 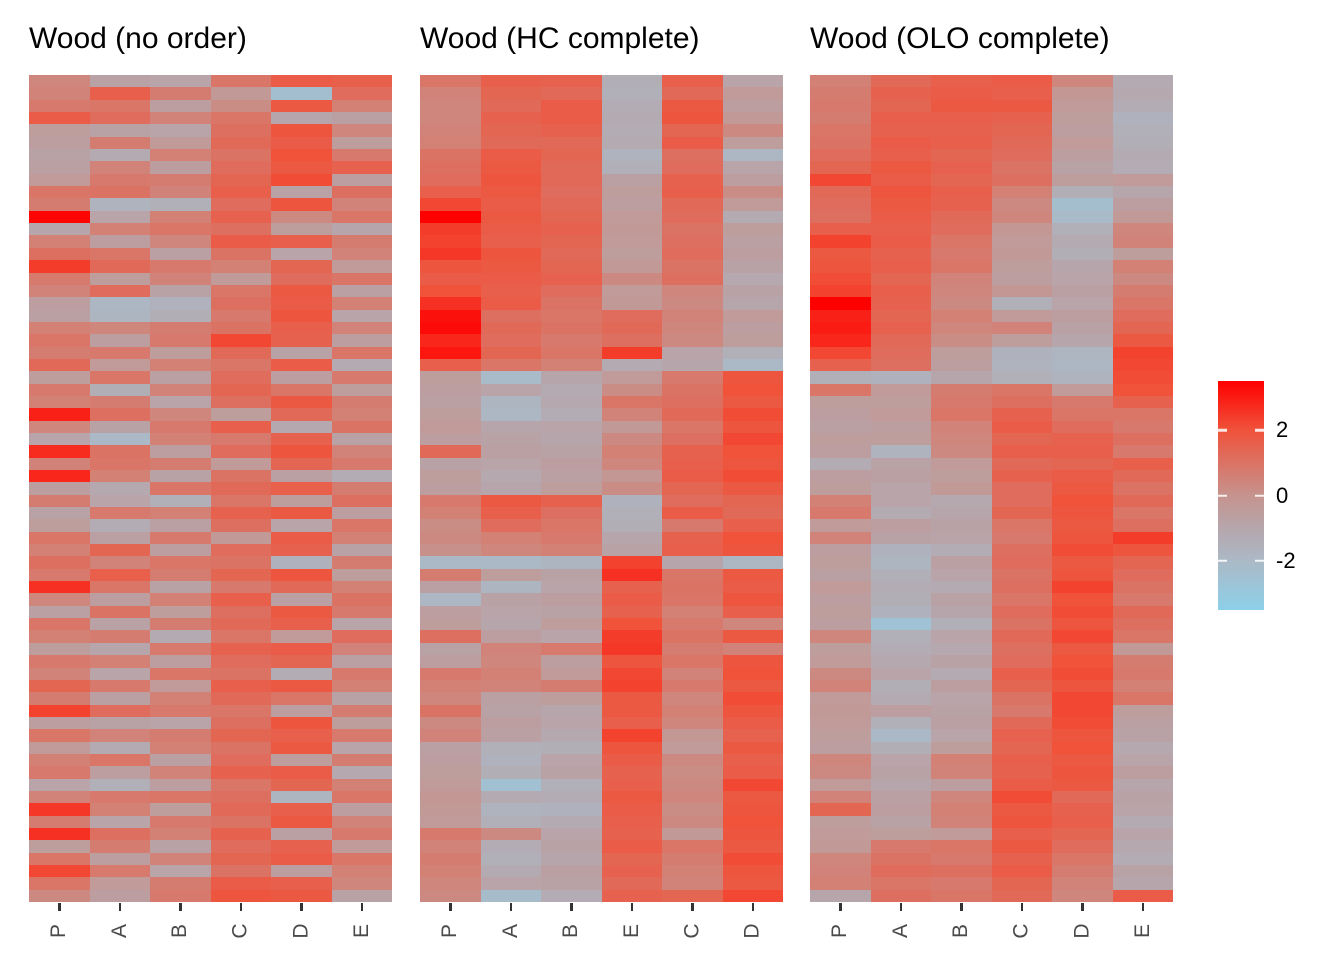 I want to click on panel-title: Wood (HC complete), so click(x=560, y=38).